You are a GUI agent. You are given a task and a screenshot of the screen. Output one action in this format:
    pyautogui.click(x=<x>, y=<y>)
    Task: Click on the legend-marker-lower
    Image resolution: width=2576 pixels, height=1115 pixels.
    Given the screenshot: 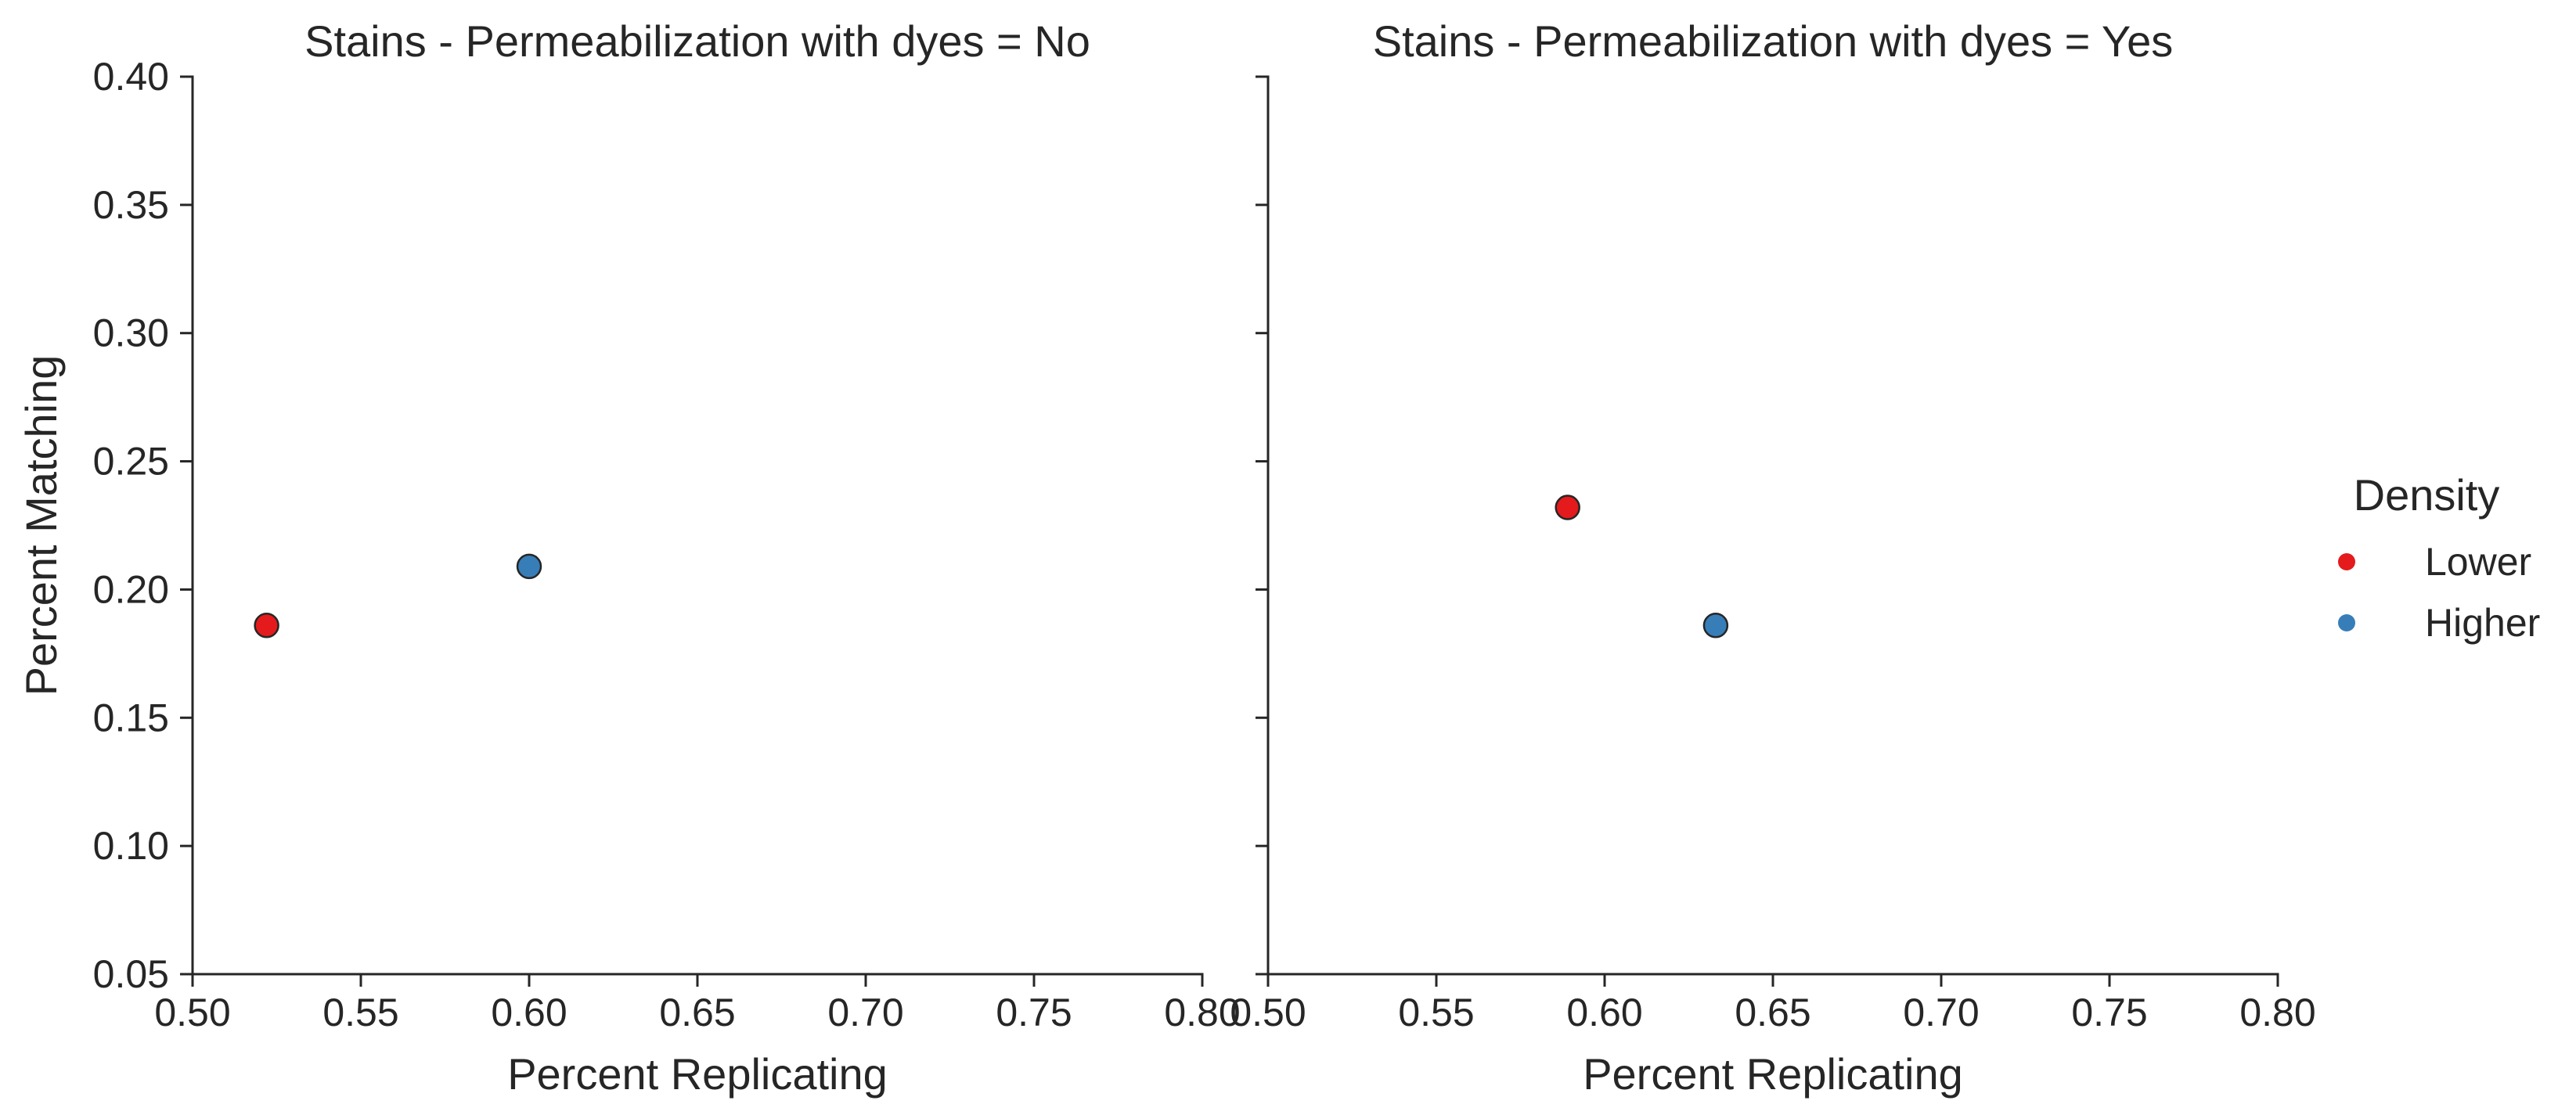 What is the action you would take?
    pyautogui.click(x=2346, y=561)
    